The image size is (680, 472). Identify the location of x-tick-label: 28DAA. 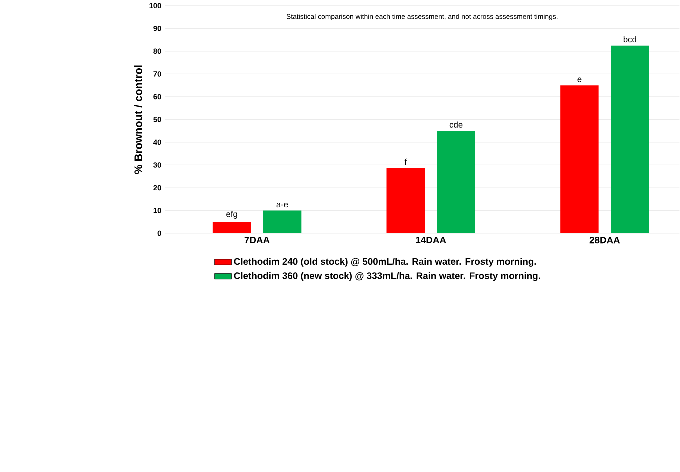
(605, 240).